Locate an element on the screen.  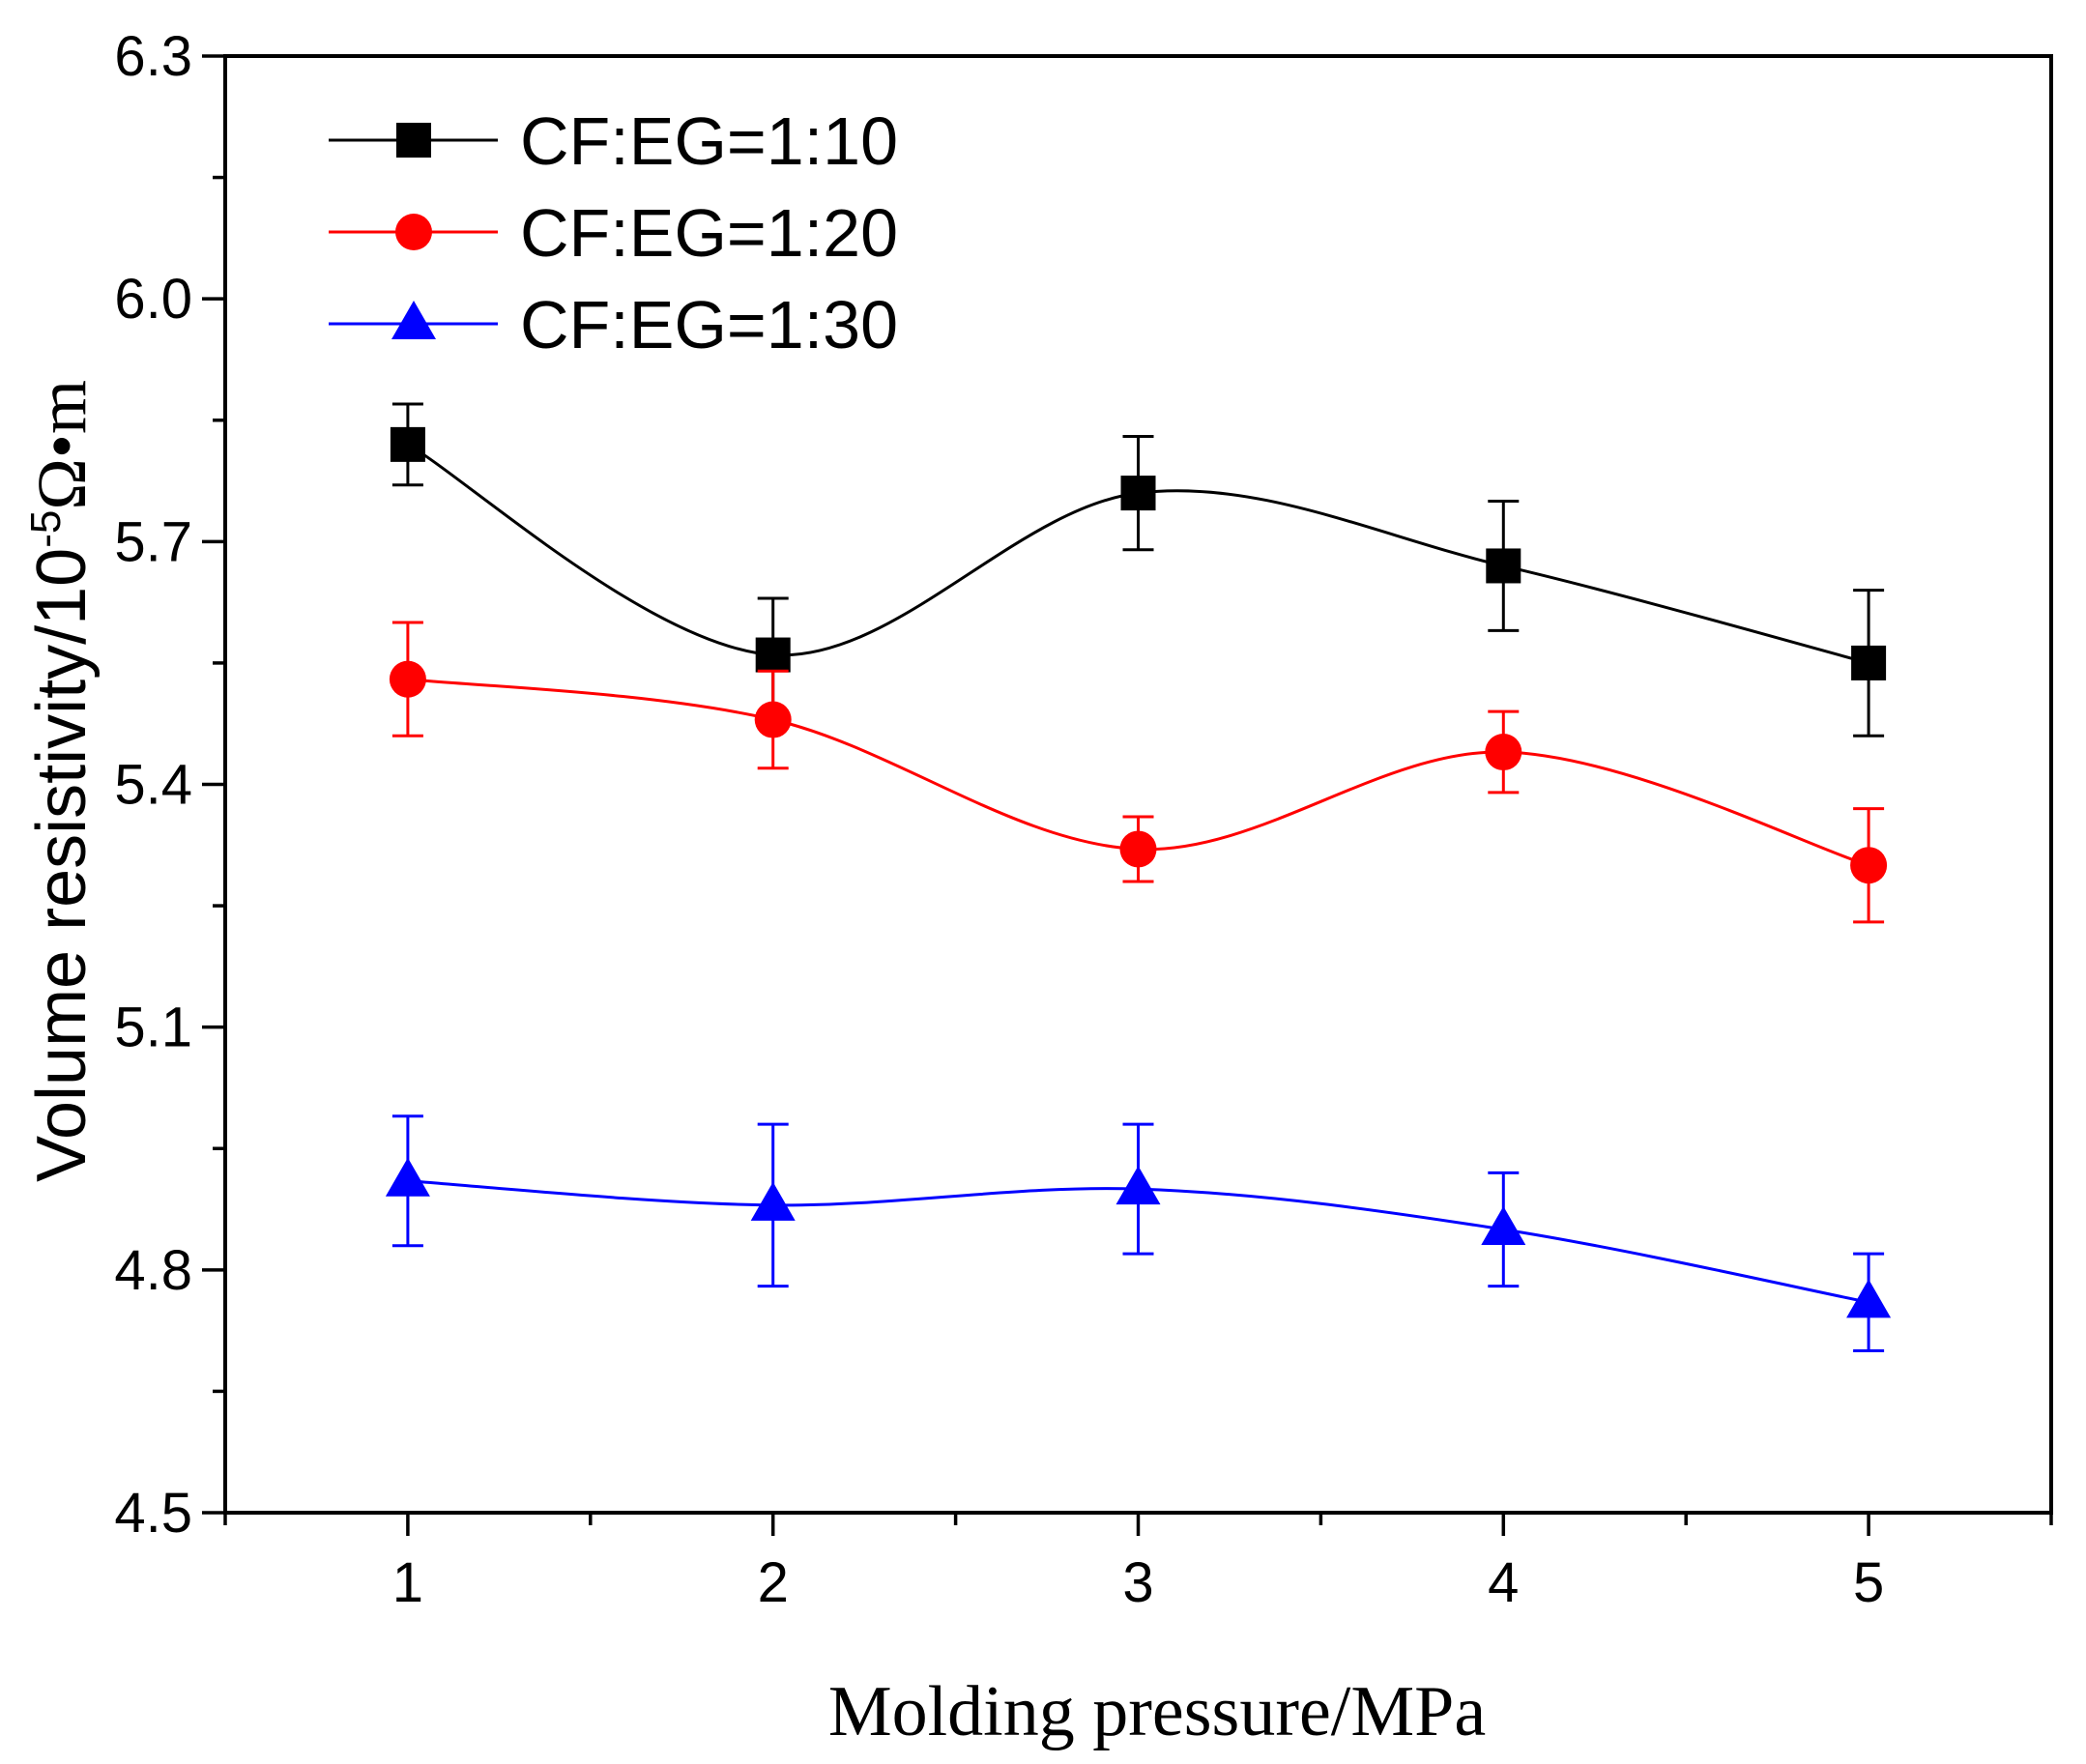
x-axis-title: Molding pressure/MPa is located at coordinates (1157, 1711).